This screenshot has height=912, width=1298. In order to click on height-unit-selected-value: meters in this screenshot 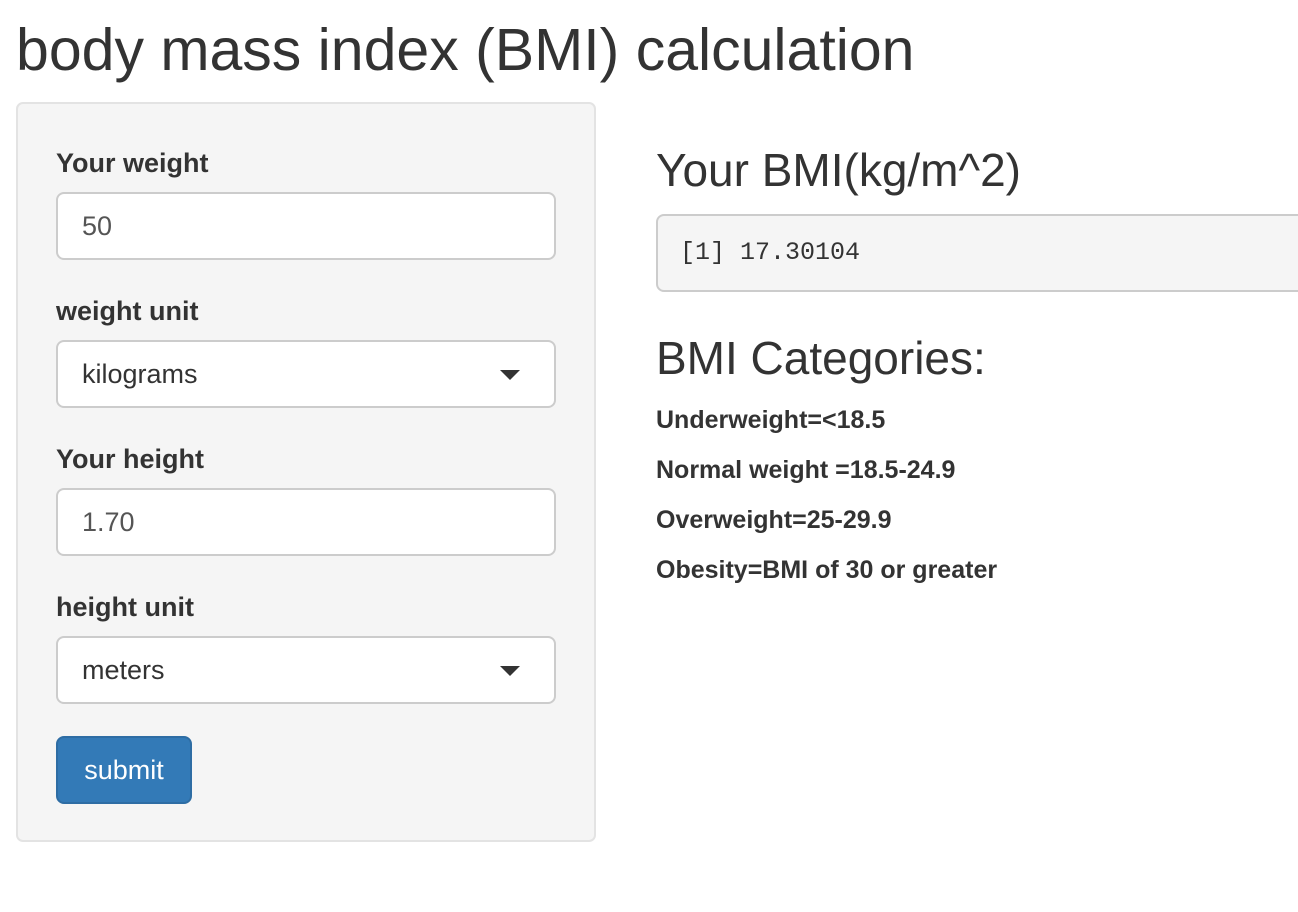, I will do `click(123, 670)`.